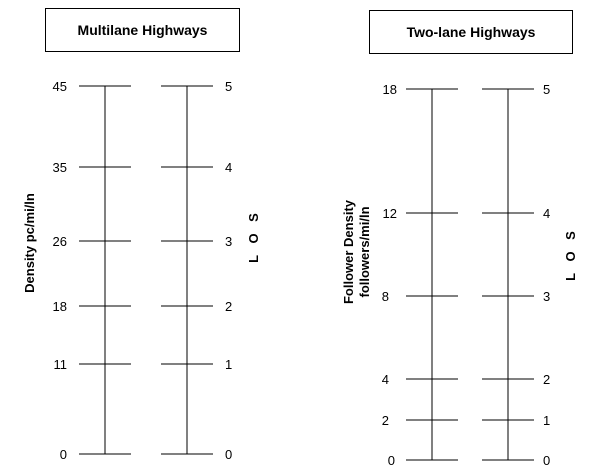  I want to click on twolane-density-axis-title-line1: Follower Density, so click(348, 251).